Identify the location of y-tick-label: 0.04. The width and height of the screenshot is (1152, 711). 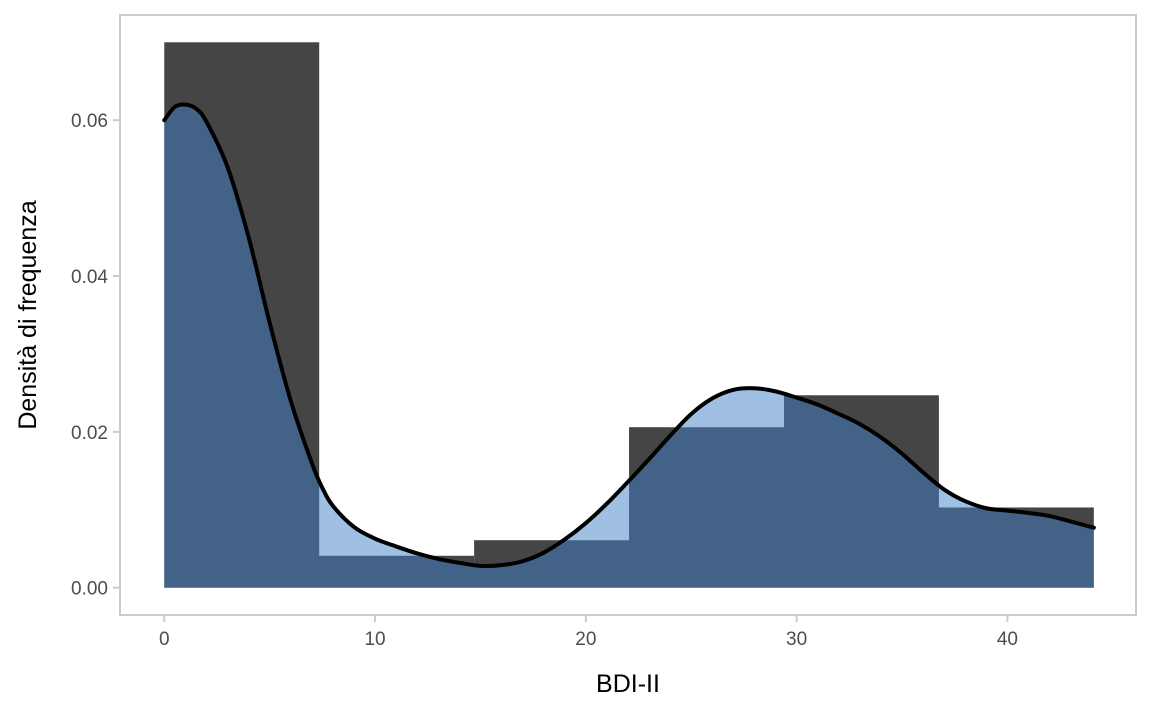
(89, 277).